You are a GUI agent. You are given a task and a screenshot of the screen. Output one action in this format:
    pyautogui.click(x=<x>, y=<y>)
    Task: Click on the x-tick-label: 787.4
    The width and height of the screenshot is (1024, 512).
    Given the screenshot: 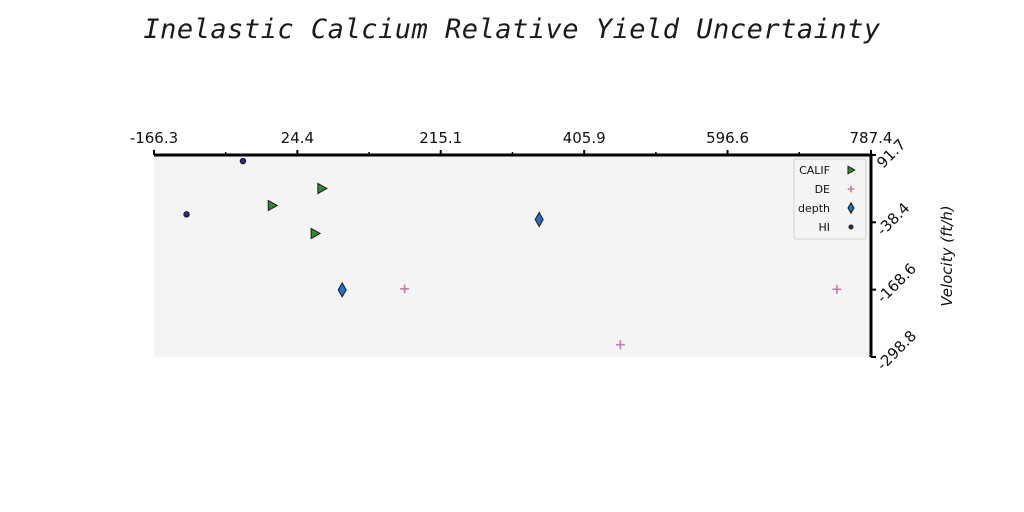 What is the action you would take?
    pyautogui.click(x=871, y=138)
    